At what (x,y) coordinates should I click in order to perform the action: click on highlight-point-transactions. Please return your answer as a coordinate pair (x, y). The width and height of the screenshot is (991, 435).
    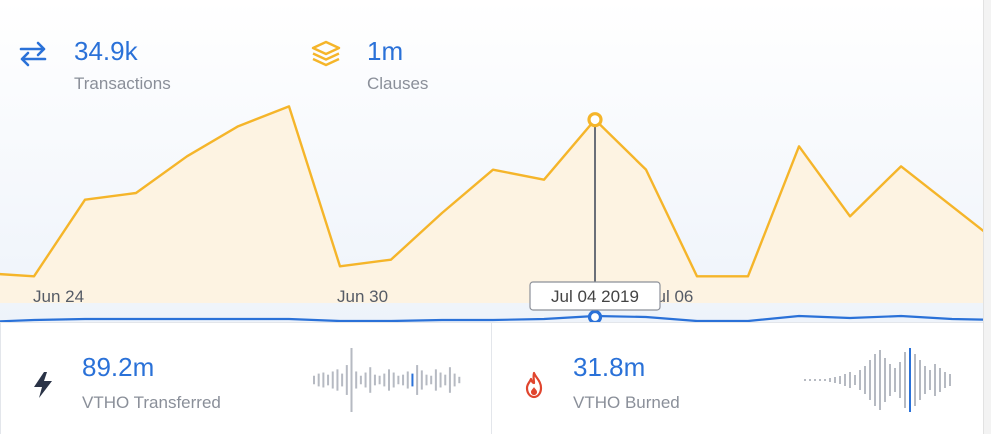
    Looking at the image, I should click on (595, 317).